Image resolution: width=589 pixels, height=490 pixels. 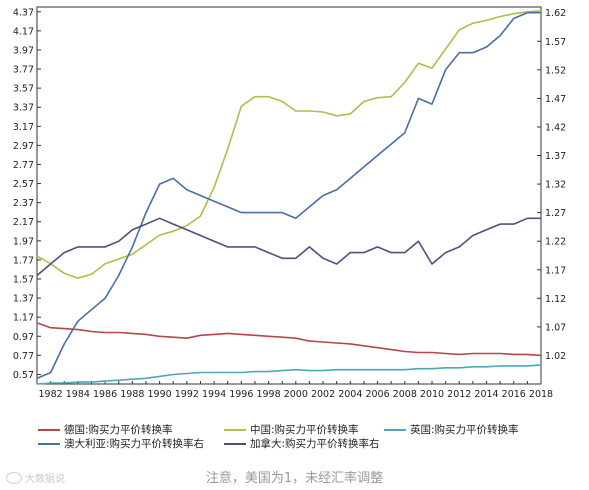 What do you see at coordinates (23, 70) in the screenshot?
I see `left-axis-tick-label: 3.77` at bounding box center [23, 70].